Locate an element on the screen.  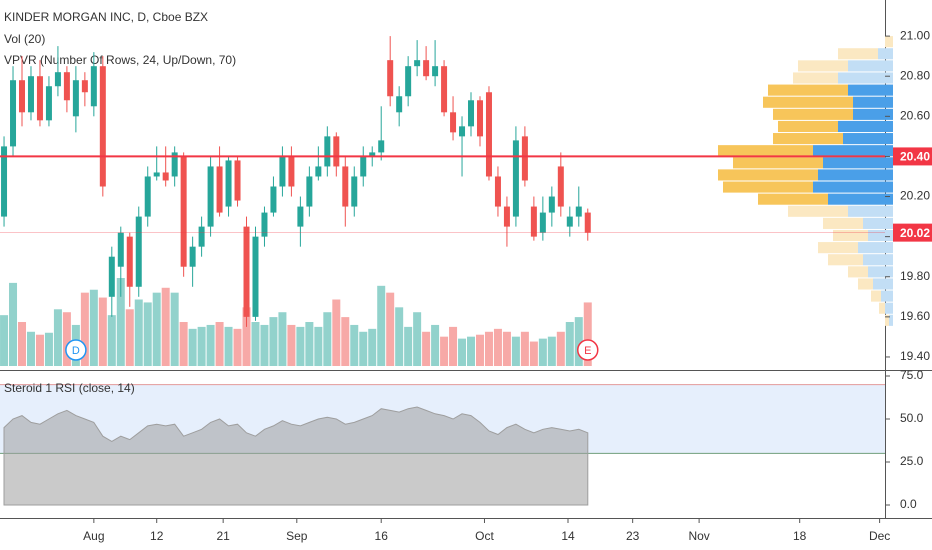
y-tick-label: 20.20 is located at coordinates (915, 196).